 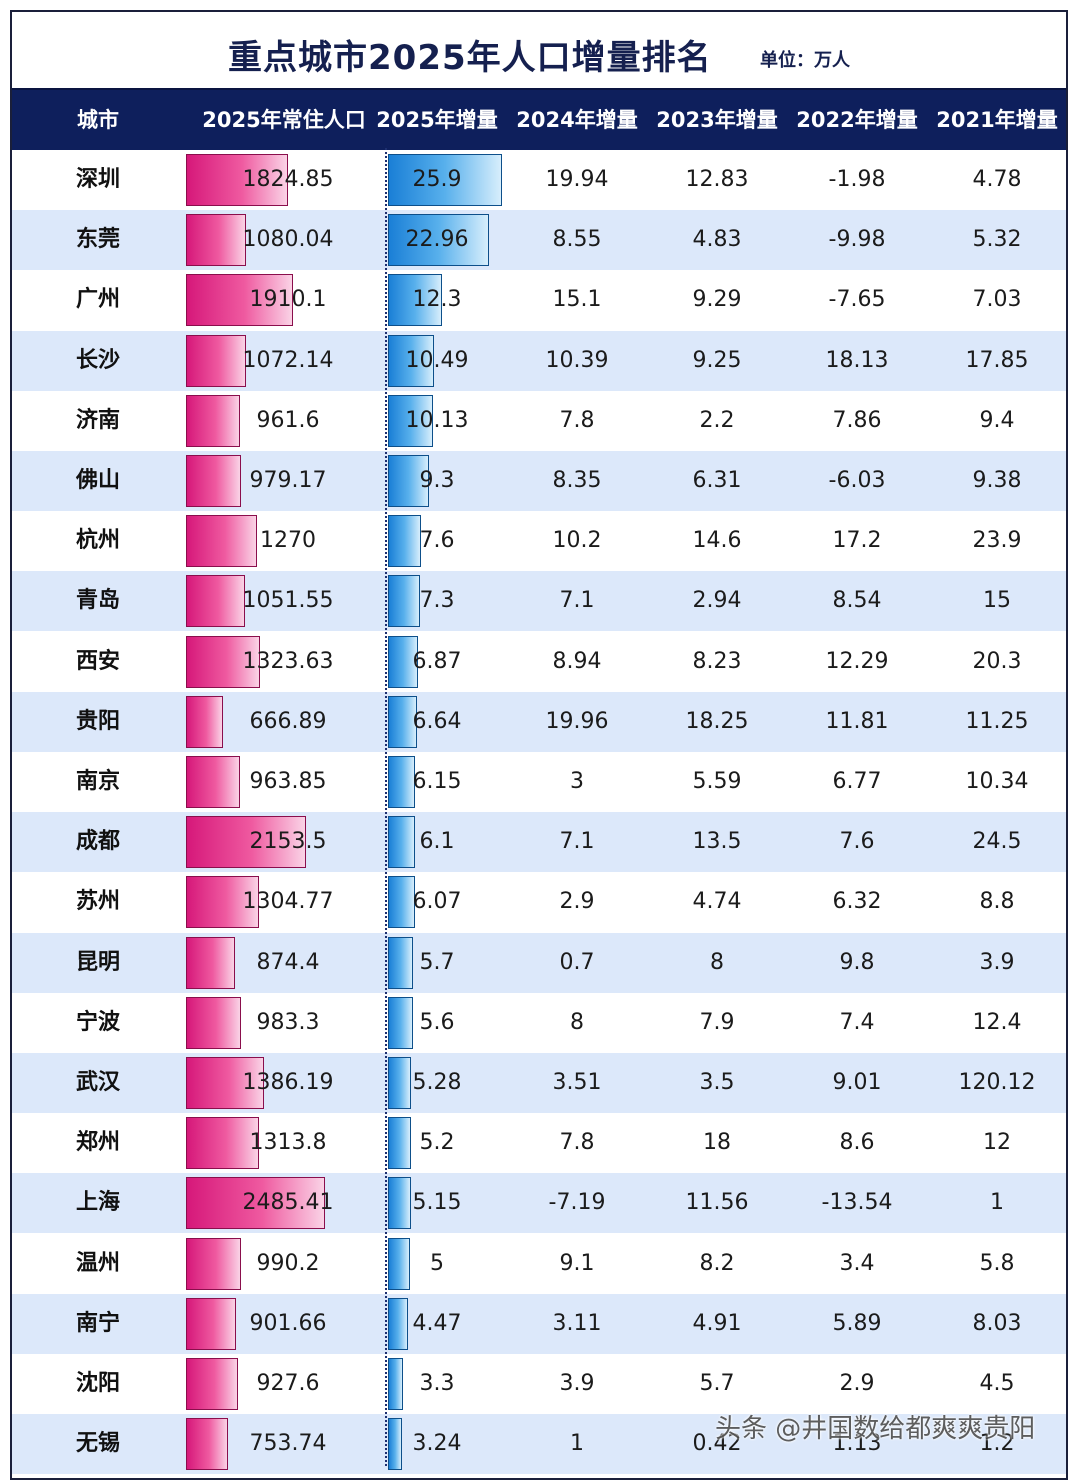 I want to click on header-inc-2024: 2024年增量, so click(x=577, y=120).